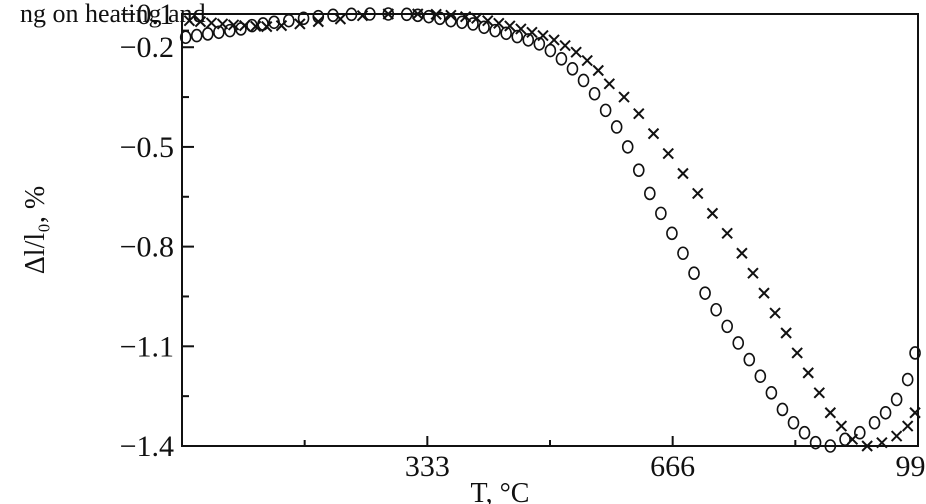 This screenshot has height=504, width=926. Describe the element at coordinates (147, 346) in the screenshot. I see `y-tick-label: −1.1` at that location.